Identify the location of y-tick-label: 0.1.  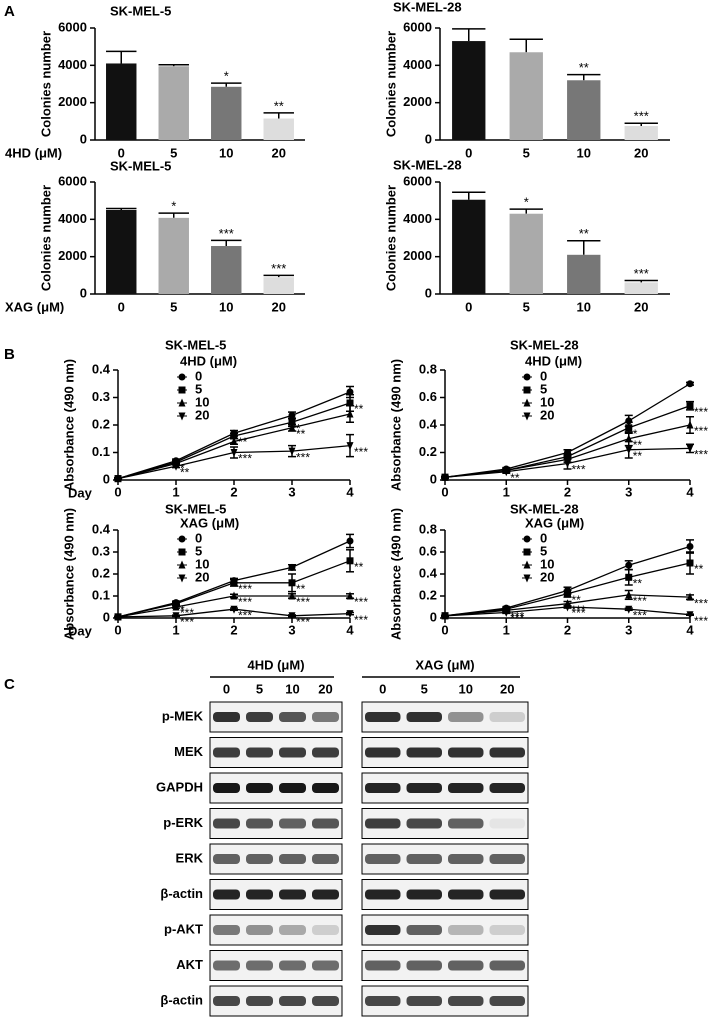
(101, 594).